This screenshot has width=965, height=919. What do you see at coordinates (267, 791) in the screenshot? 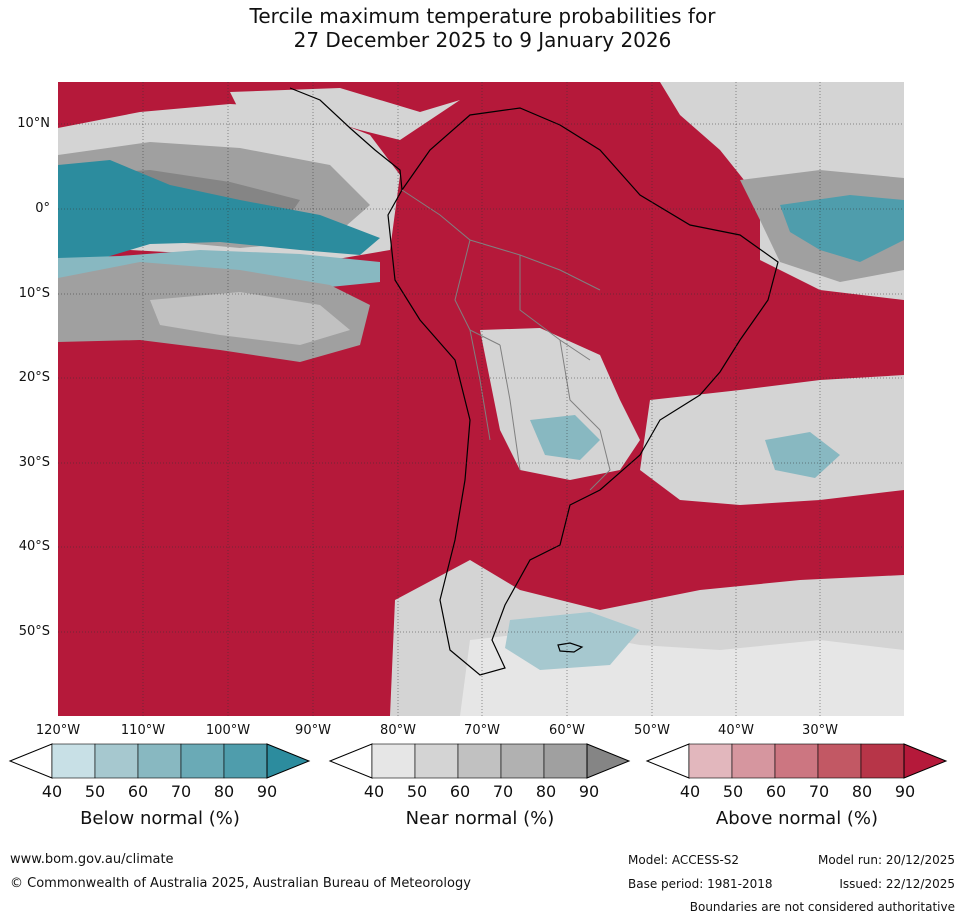
I see `cb-below-tick: 90` at bounding box center [267, 791].